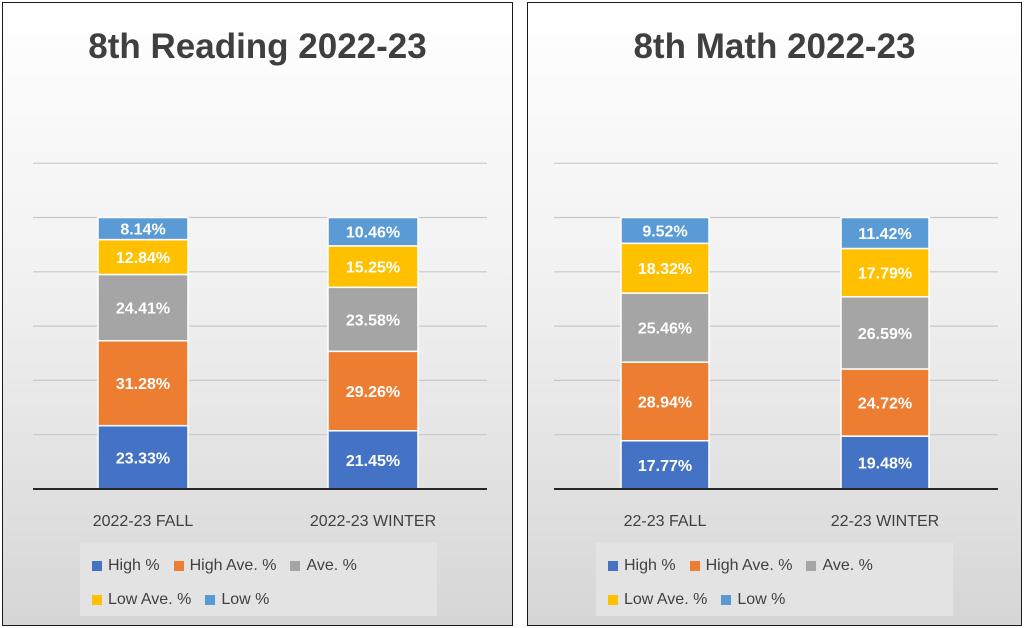 Image resolution: width=1024 pixels, height=628 pixels. I want to click on data-label: 17.77%, so click(665, 466).